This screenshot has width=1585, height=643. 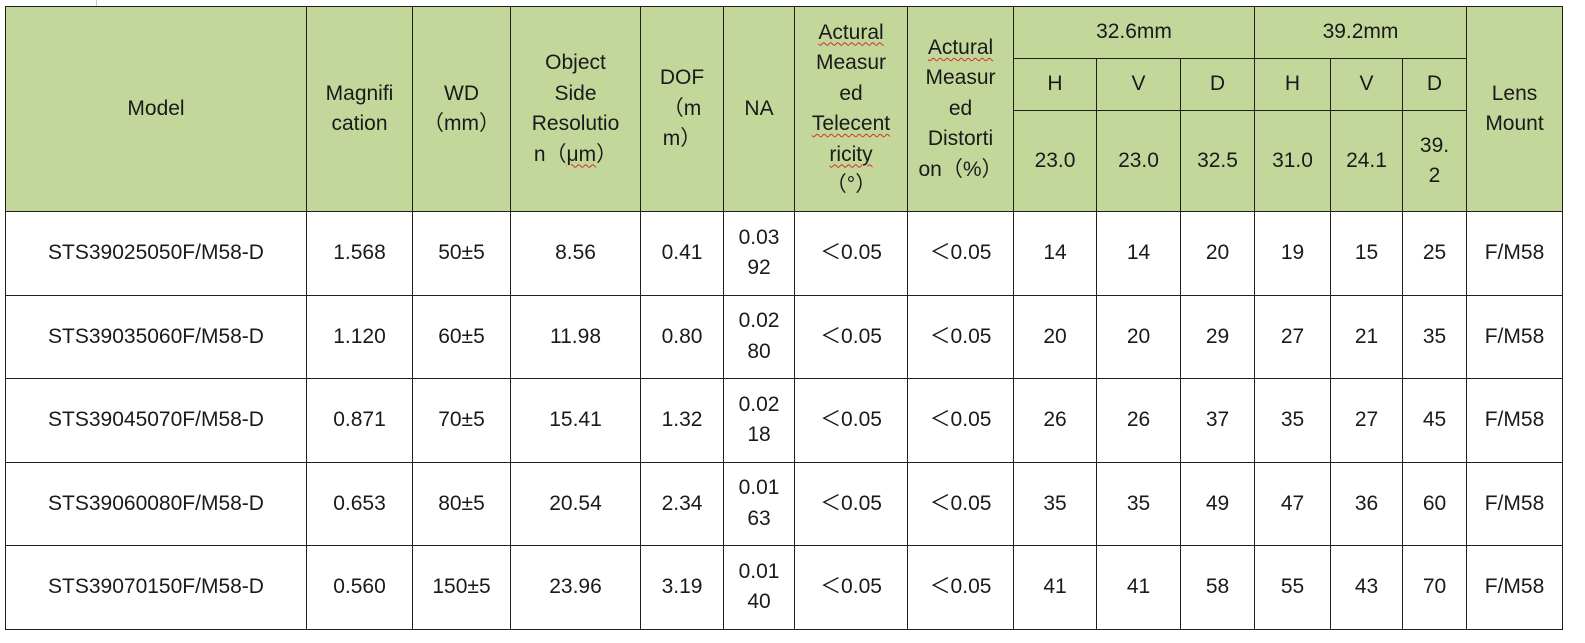 What do you see at coordinates (960, 139) in the screenshot?
I see `header-distortion-line4: Distorti` at bounding box center [960, 139].